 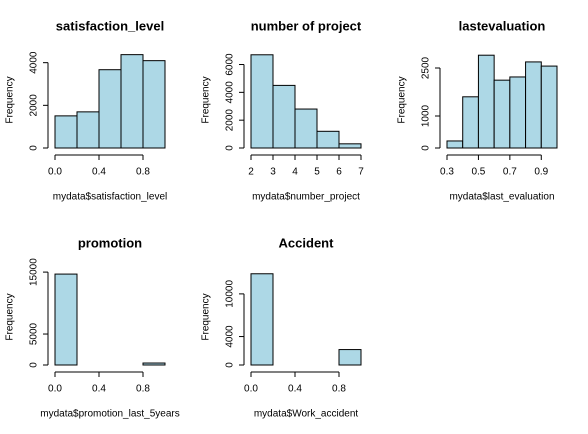 I want to click on x-tick-label: 0.3, so click(x=447, y=172).